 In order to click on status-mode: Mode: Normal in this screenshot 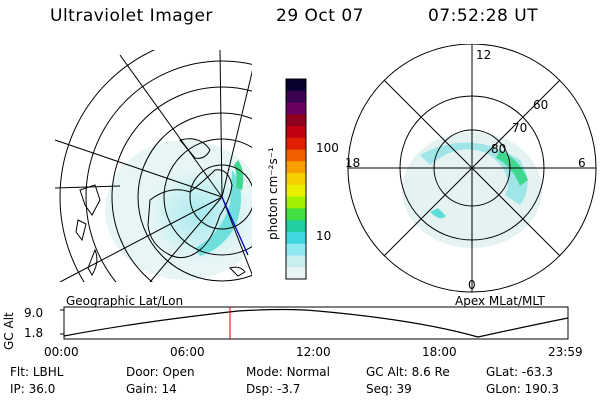, I will do `click(288, 372)`.